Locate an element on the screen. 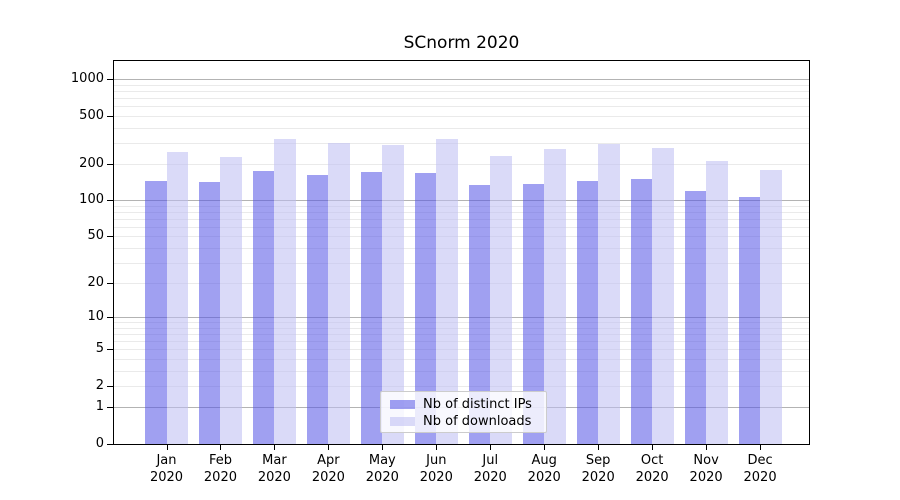 The width and height of the screenshot is (900, 500). bar-mar-distinct-ips is located at coordinates (263, 307).